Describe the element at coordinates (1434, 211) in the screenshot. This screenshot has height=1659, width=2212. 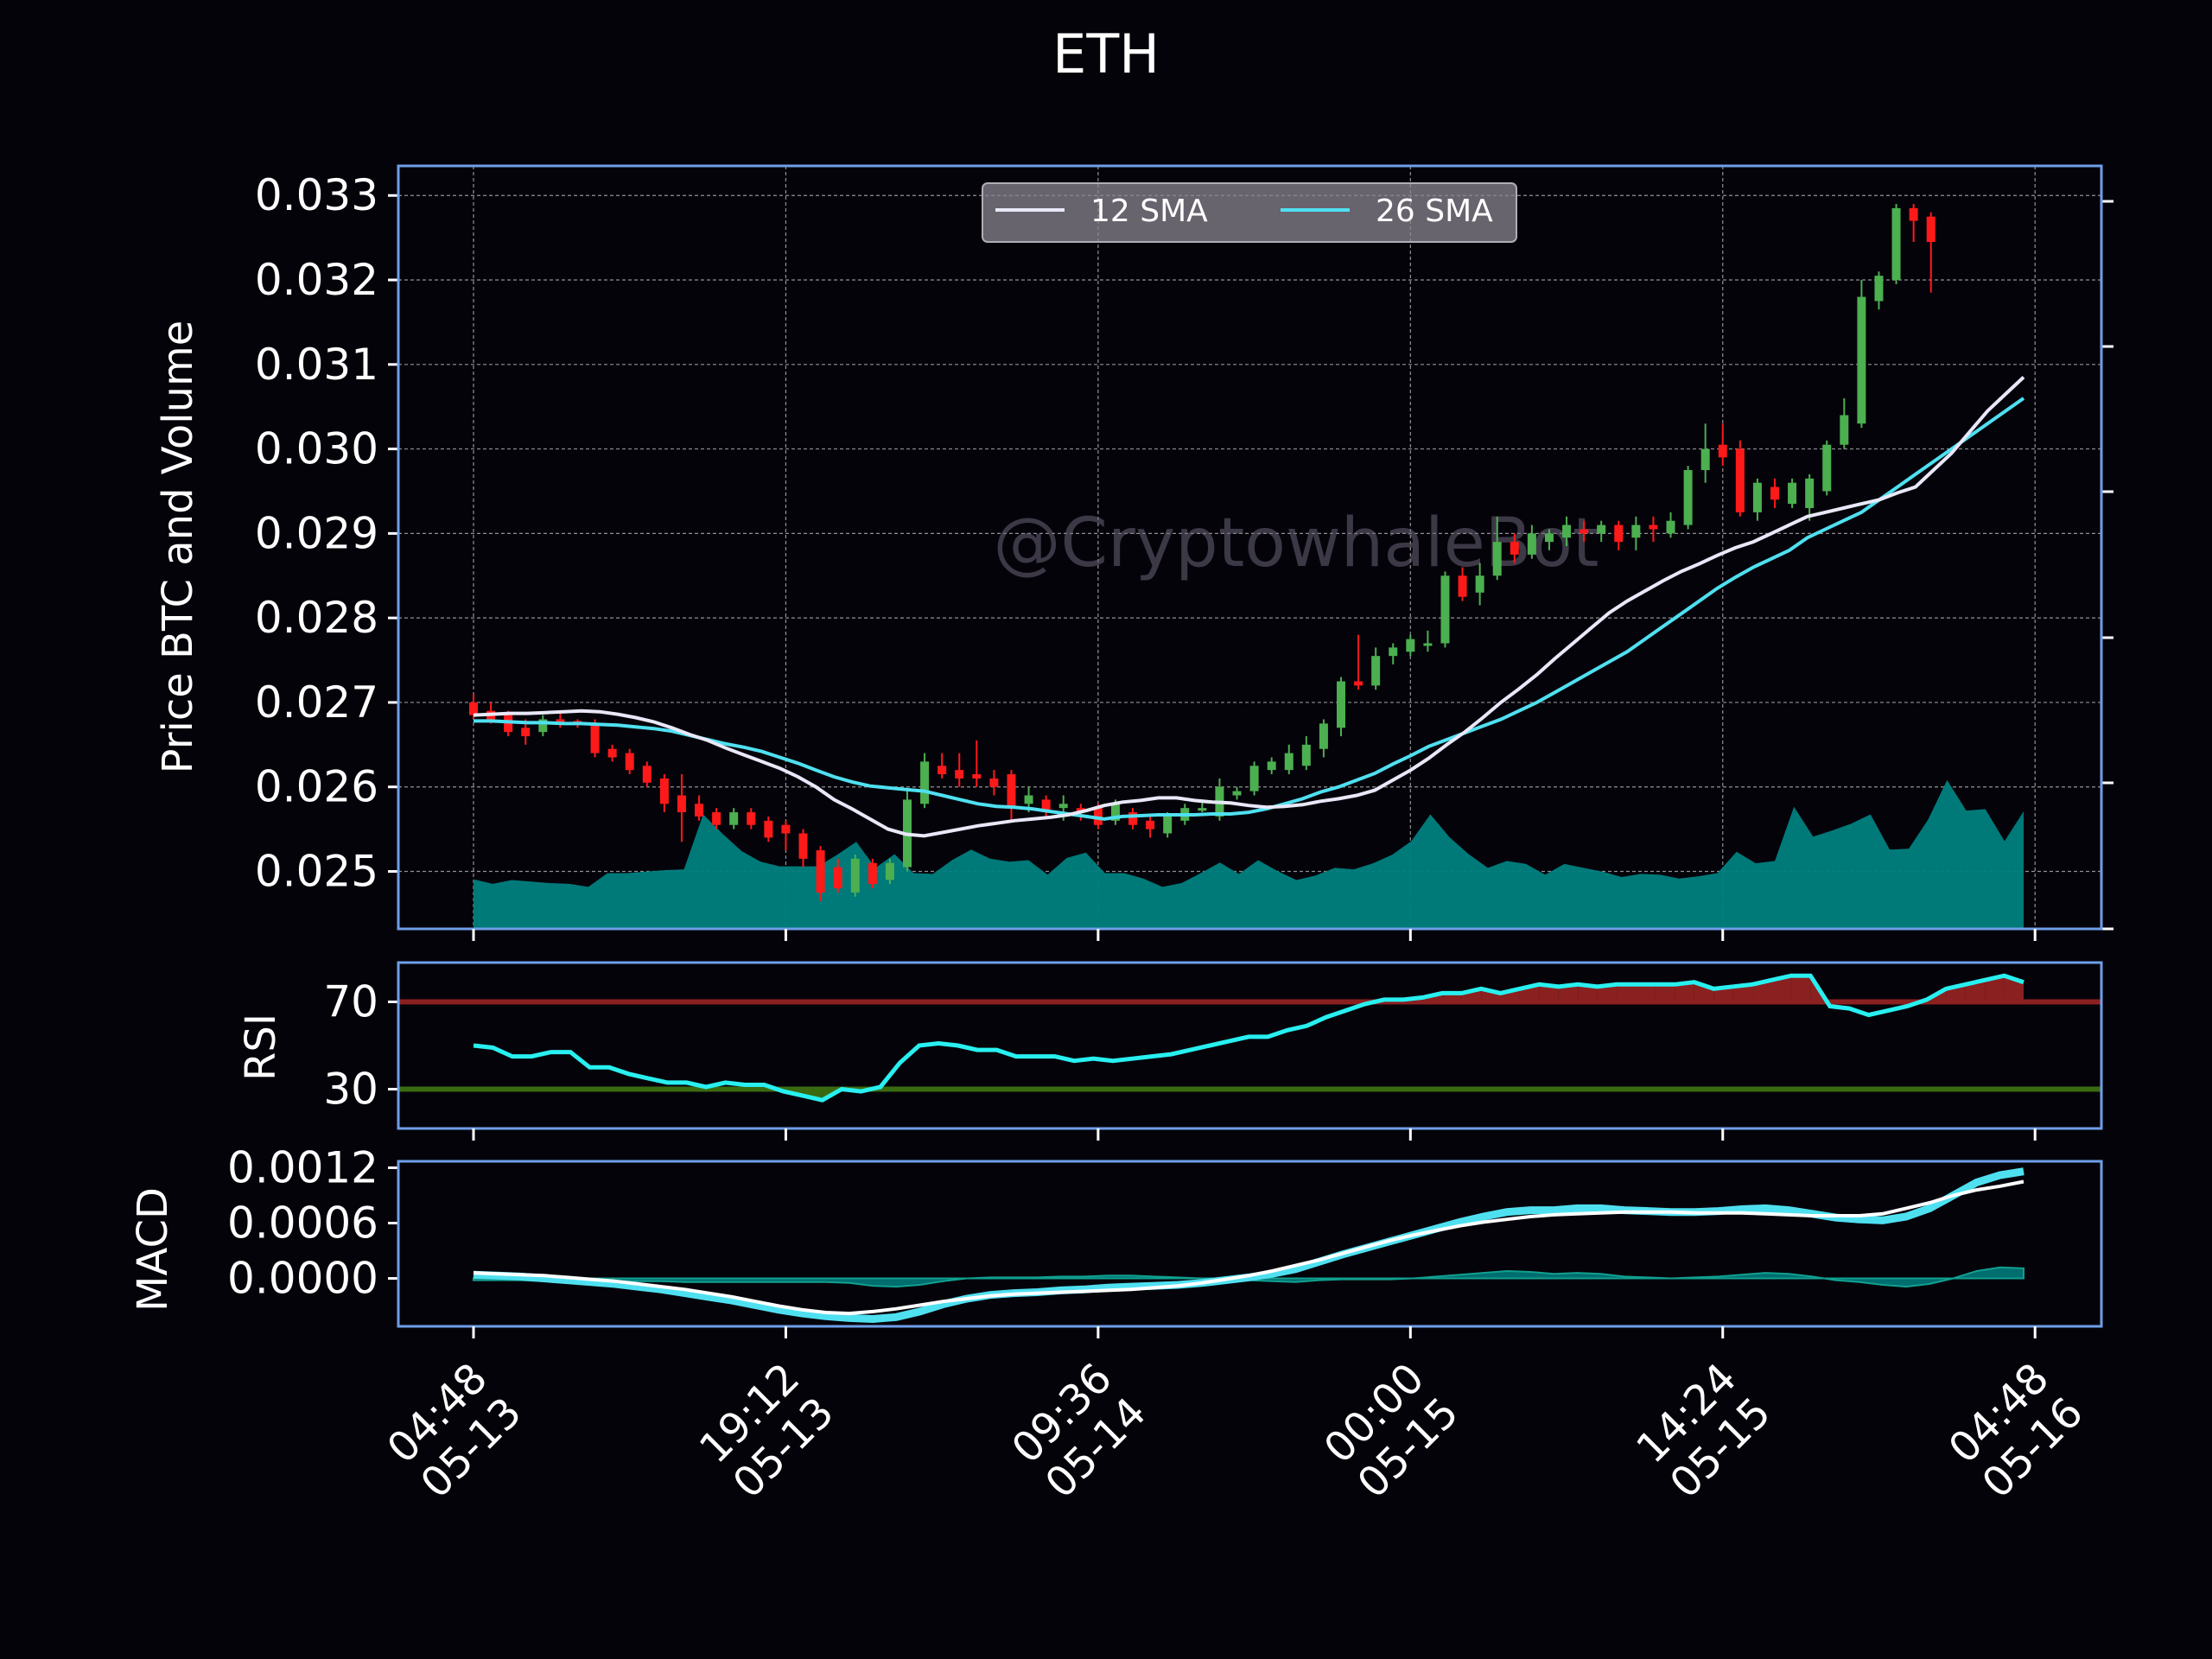
I see `legend-label-sma26: 26 SMA` at that location.